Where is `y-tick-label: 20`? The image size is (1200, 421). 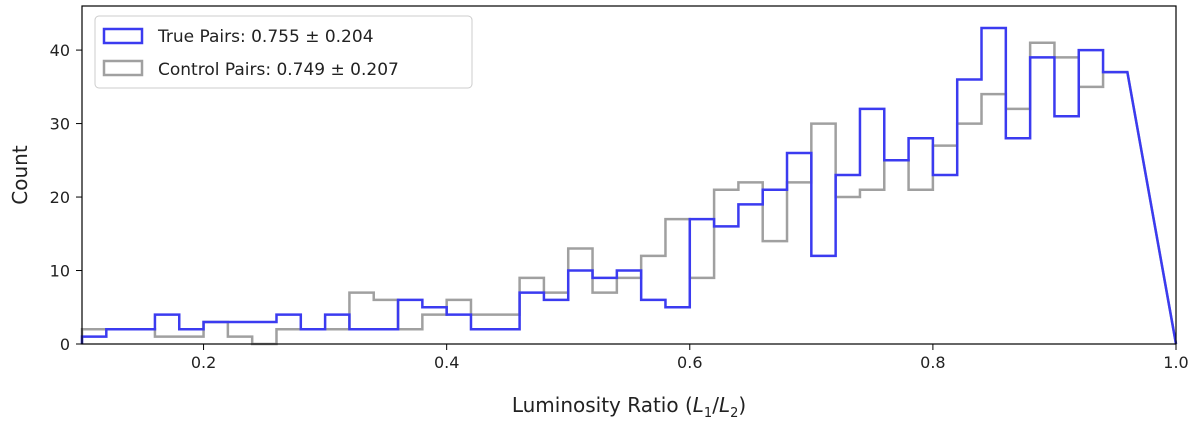
y-tick-label: 20 is located at coordinates (60, 197).